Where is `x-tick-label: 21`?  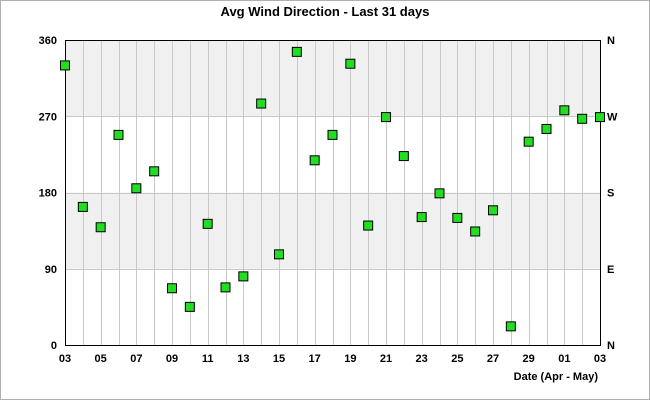 x-tick-label: 21 is located at coordinates (386, 359).